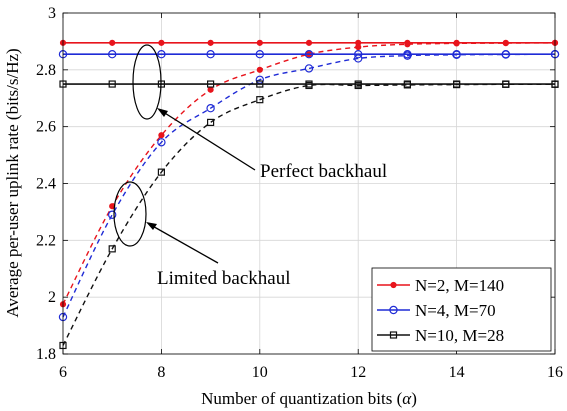  What do you see at coordinates (555, 372) in the screenshot?
I see `x-tick-label: 16` at bounding box center [555, 372].